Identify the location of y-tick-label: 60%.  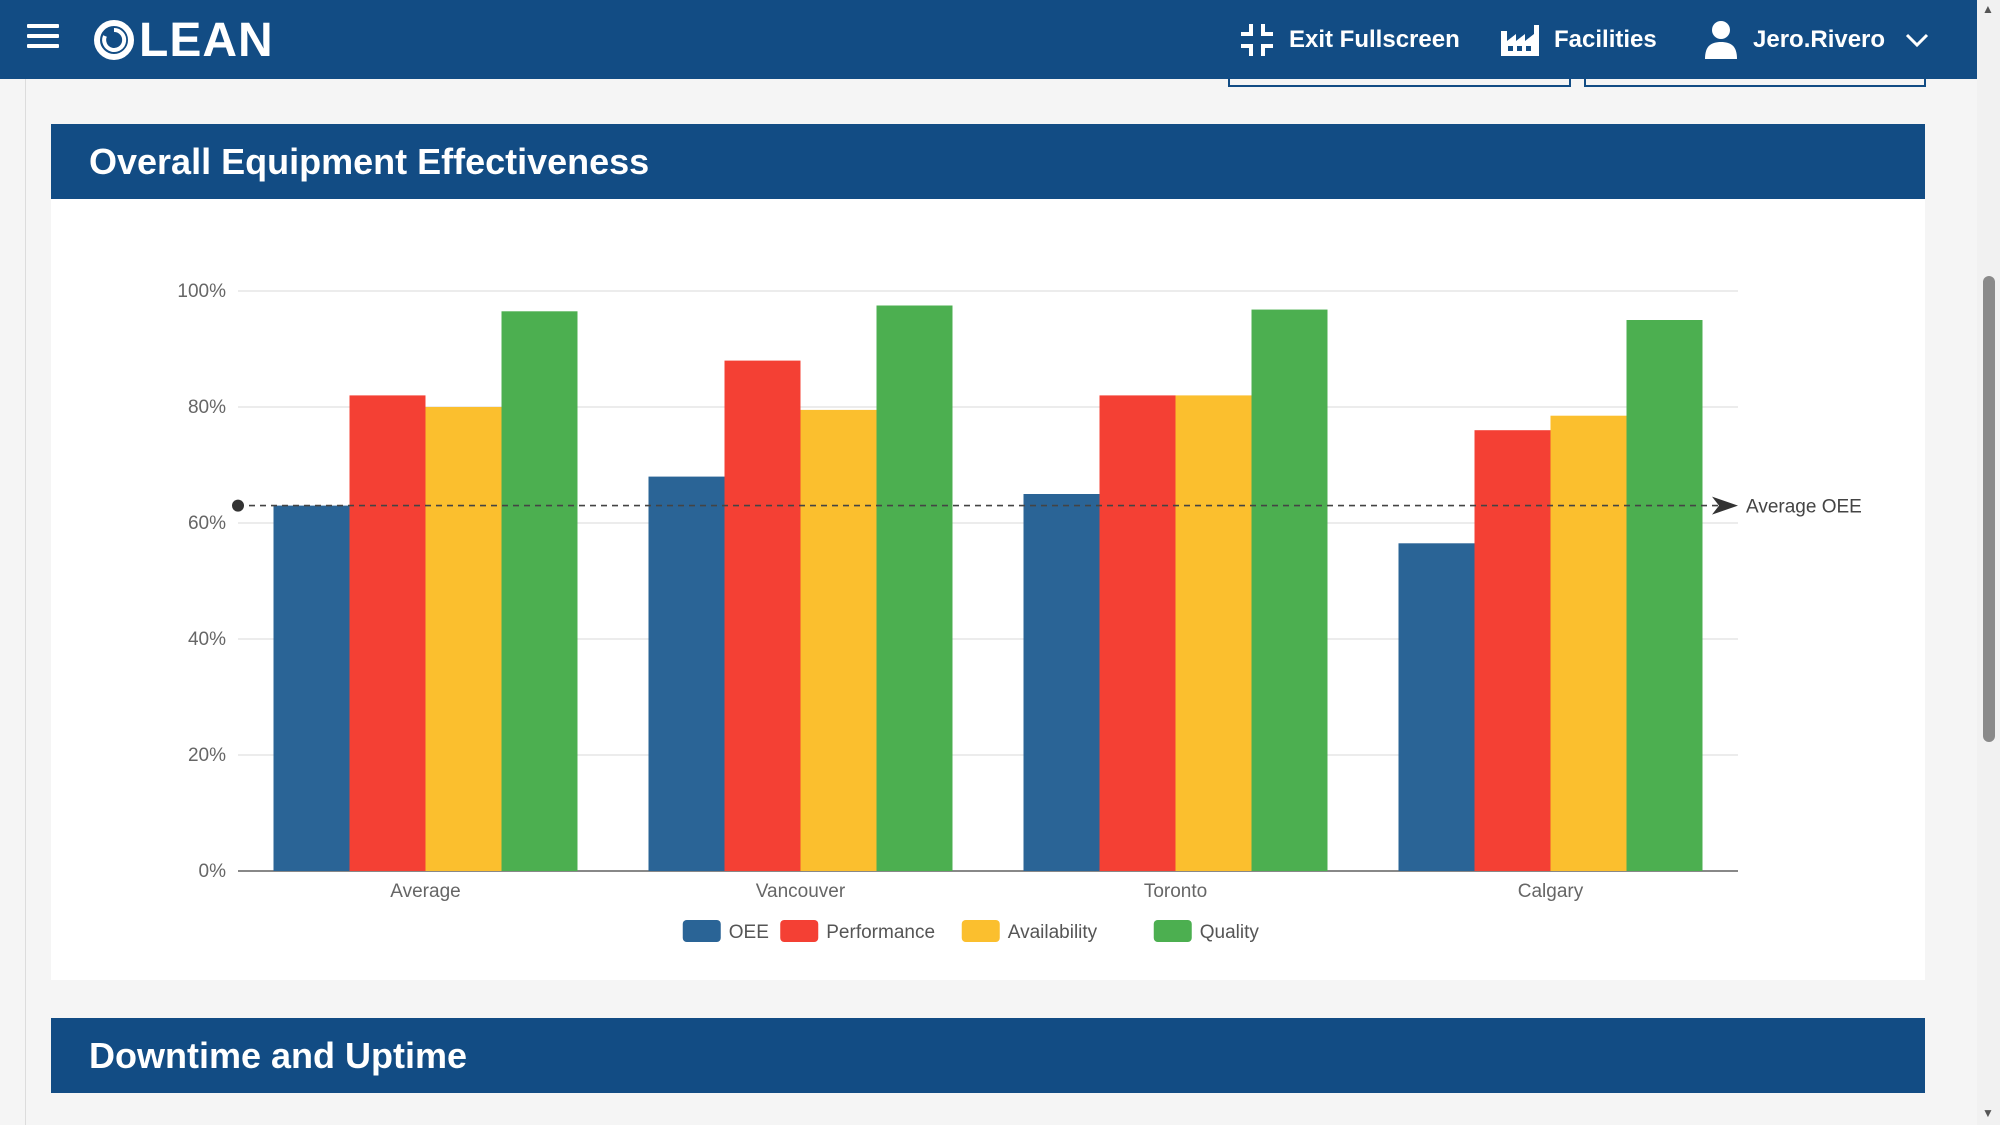
(207, 523).